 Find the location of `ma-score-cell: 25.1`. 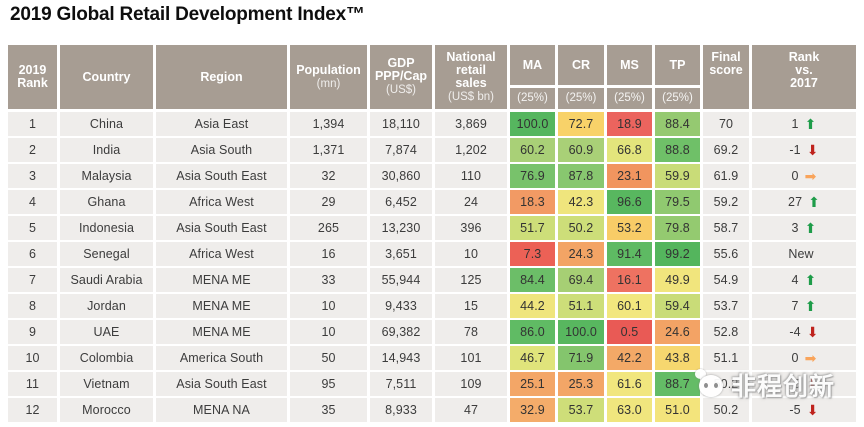

ma-score-cell: 25.1 is located at coordinates (532, 384).